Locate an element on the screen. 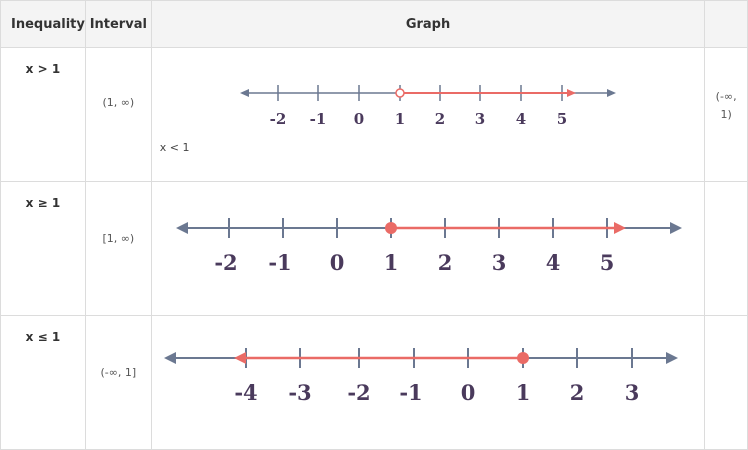 This screenshot has width=748, height=450. extra-line: 1) is located at coordinates (726, 114).